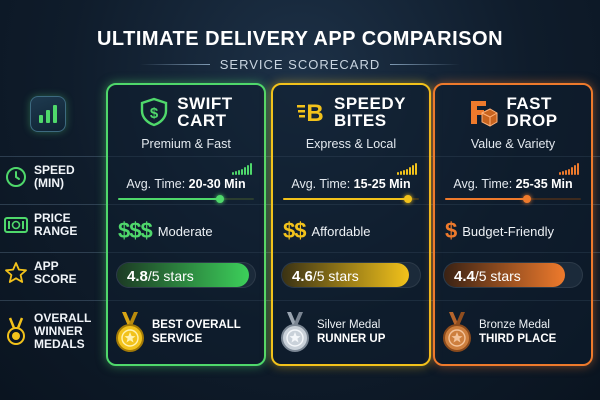  I want to click on price-label: Affordable, so click(341, 231).